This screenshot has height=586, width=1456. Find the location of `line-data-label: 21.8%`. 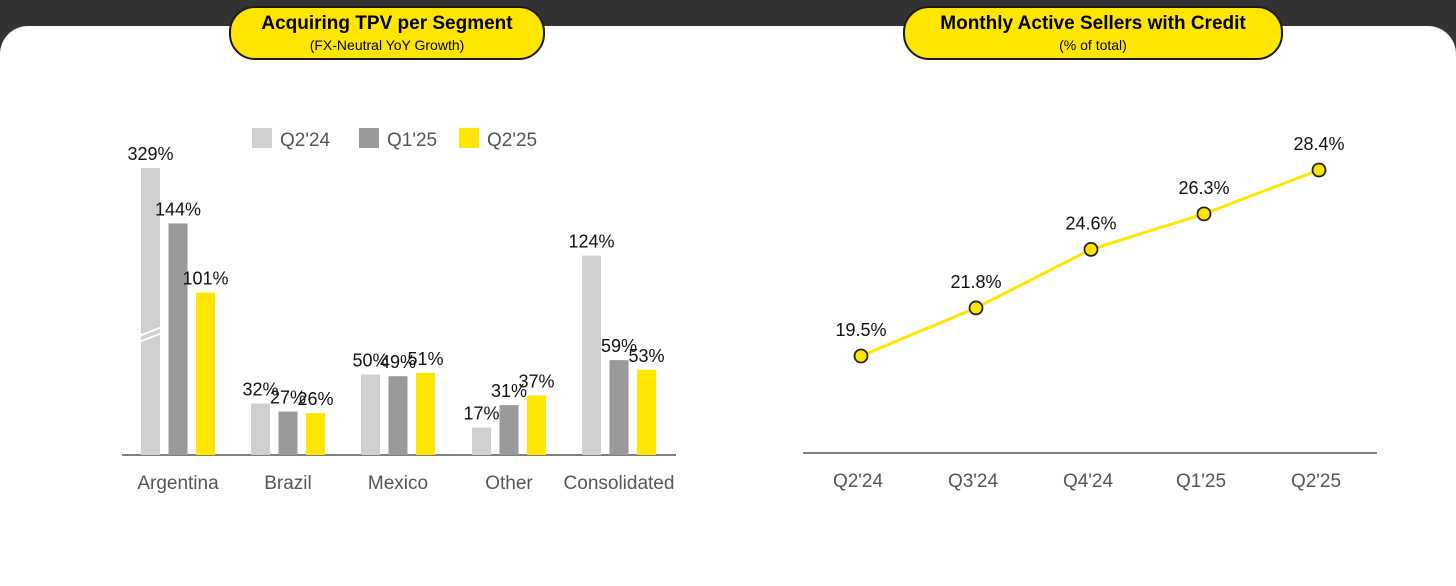

line-data-label: 21.8% is located at coordinates (975, 282).